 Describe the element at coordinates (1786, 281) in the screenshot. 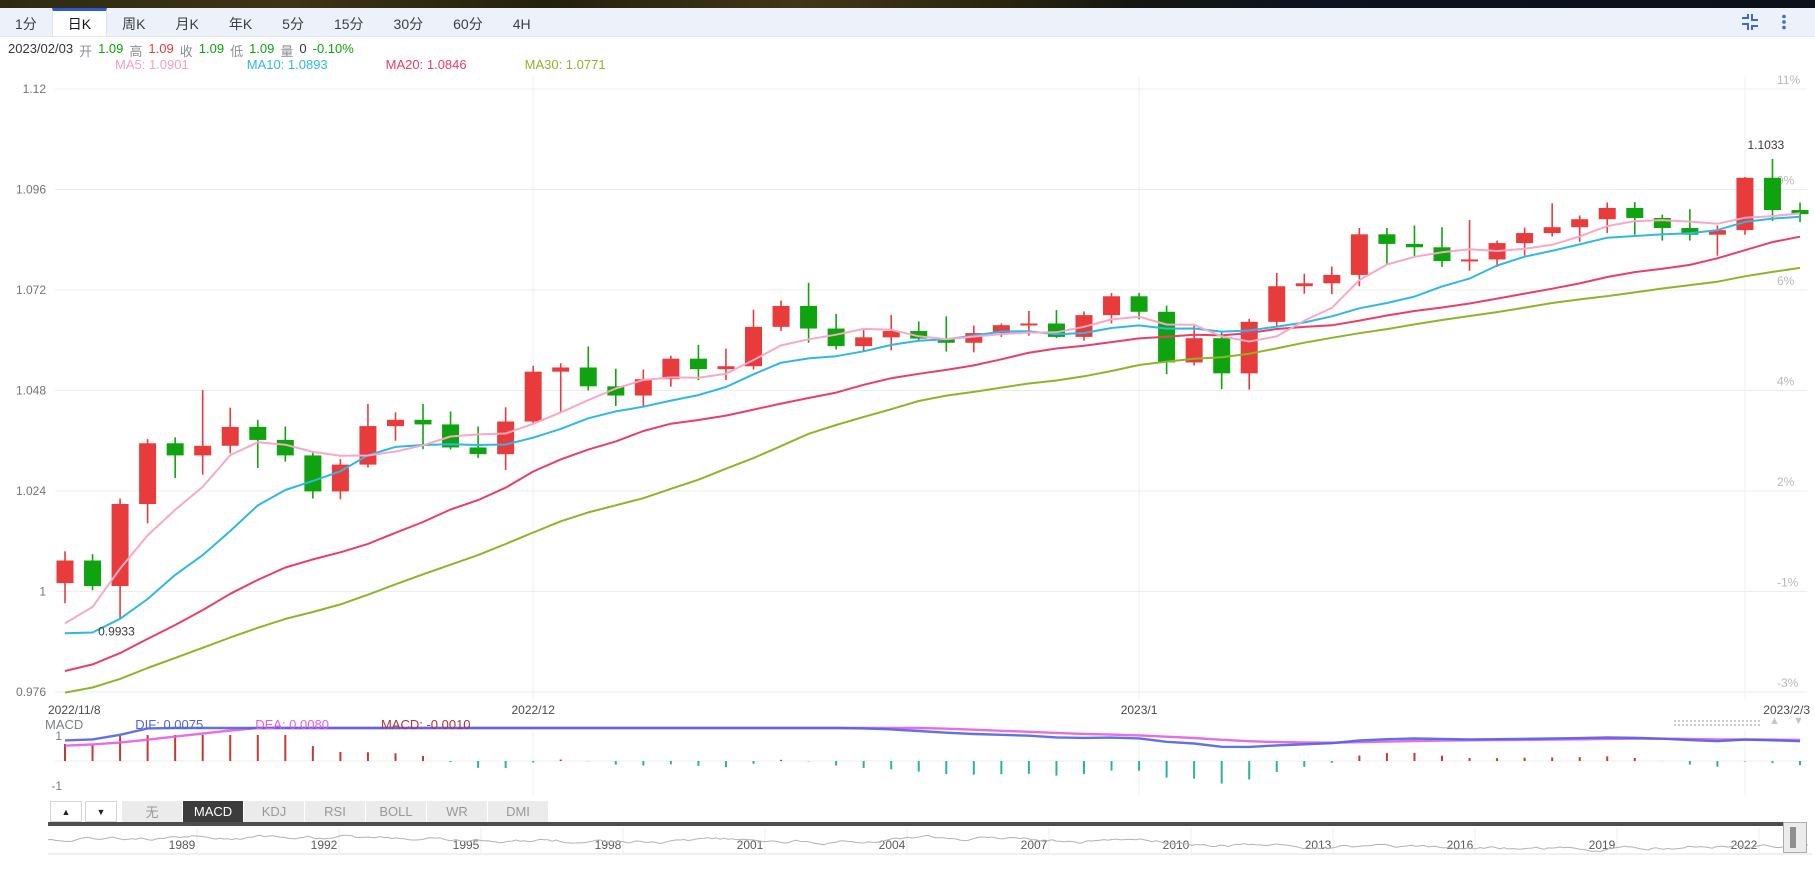

I see `y-axis-percent-label: 6%` at that location.